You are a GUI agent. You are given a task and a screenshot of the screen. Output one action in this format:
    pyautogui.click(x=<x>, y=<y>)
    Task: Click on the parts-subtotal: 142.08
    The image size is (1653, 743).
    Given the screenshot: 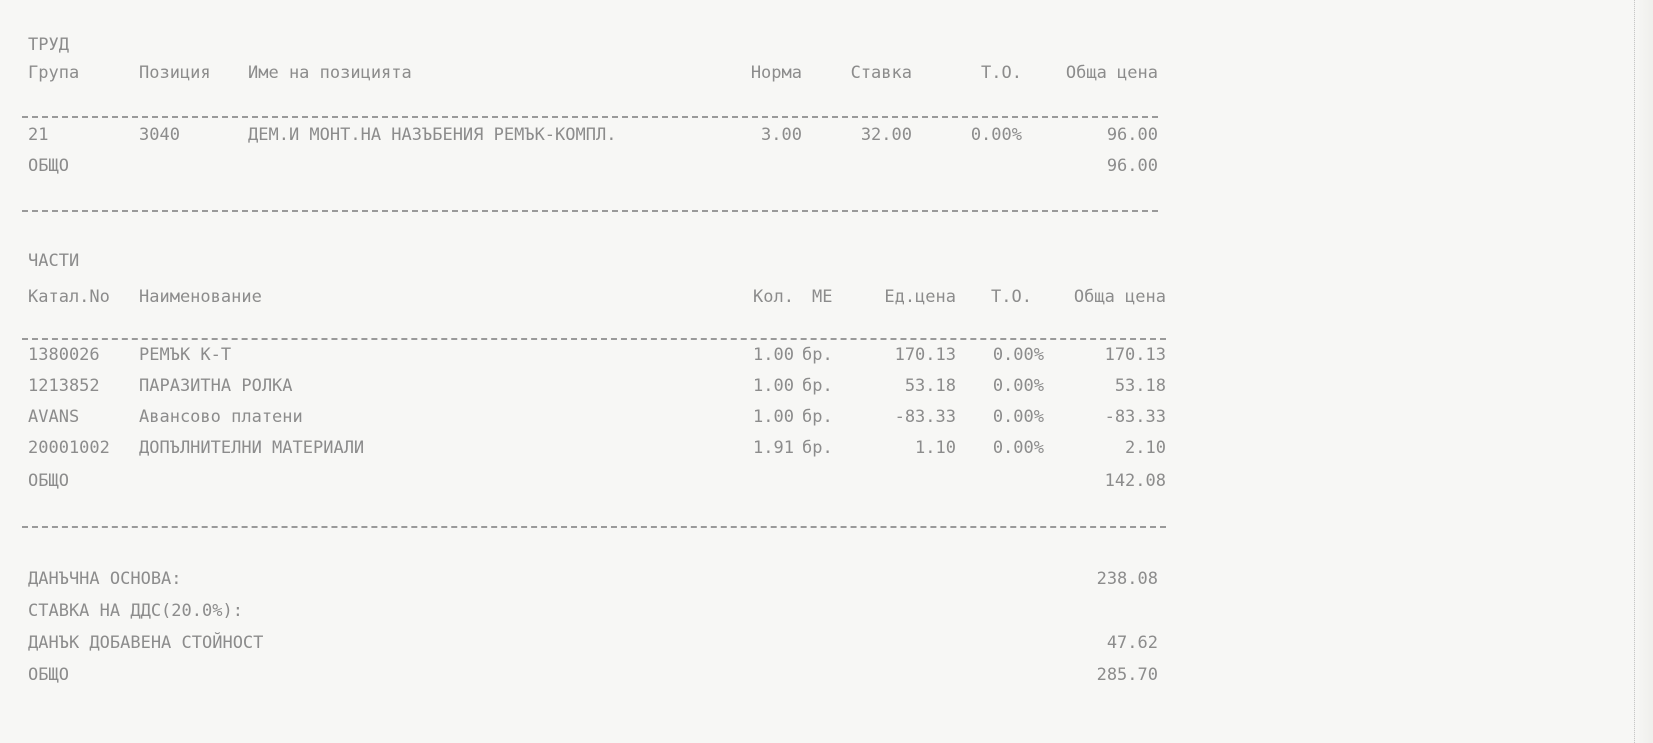 What is the action you would take?
    pyautogui.click(x=1135, y=481)
    